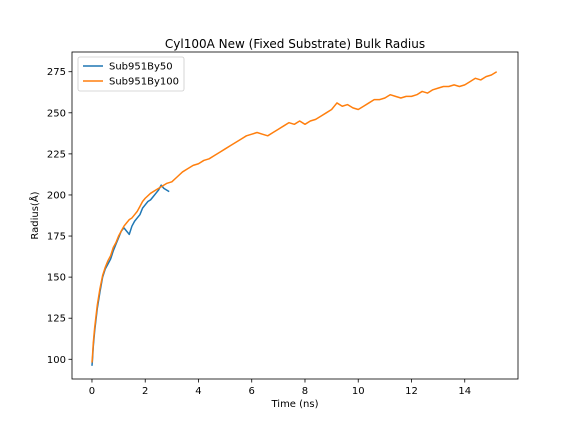  What do you see at coordinates (358, 391) in the screenshot?
I see `x-tick-label: 10` at bounding box center [358, 391].